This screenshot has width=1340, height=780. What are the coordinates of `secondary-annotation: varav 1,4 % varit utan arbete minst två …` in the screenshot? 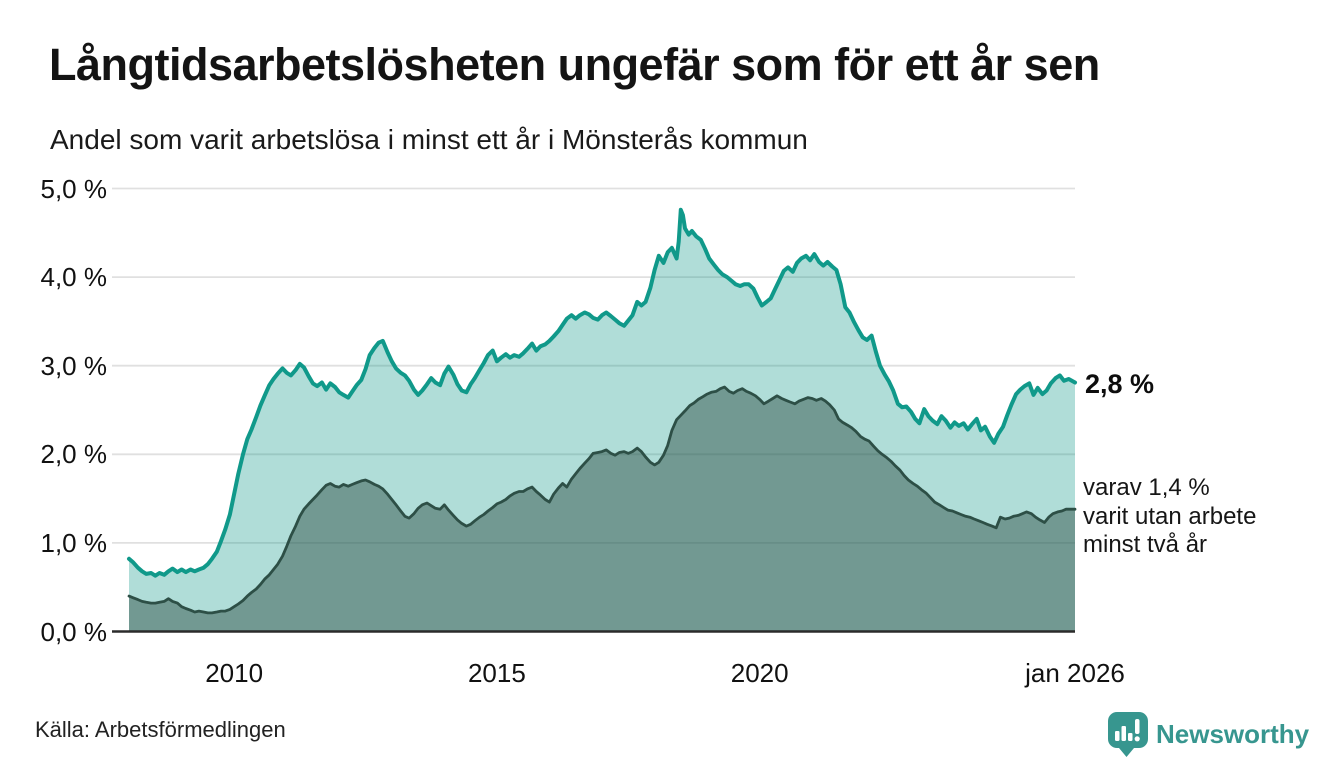 It's located at (1169, 517).